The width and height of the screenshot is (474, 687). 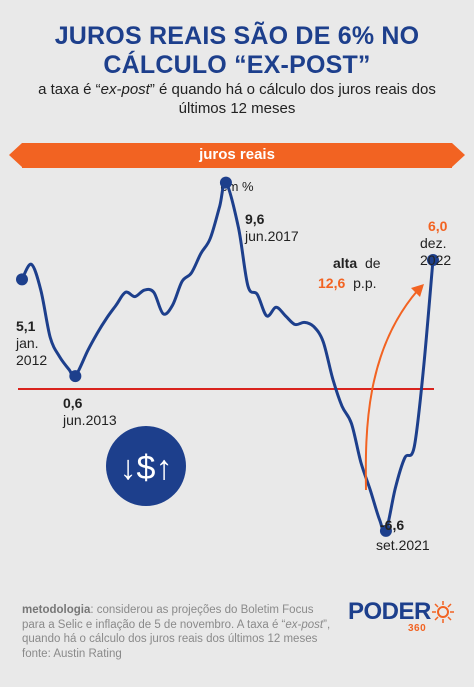 What do you see at coordinates (125, 89) in the screenshot?
I see `subtitle-part-italic: ex-post` at bounding box center [125, 89].